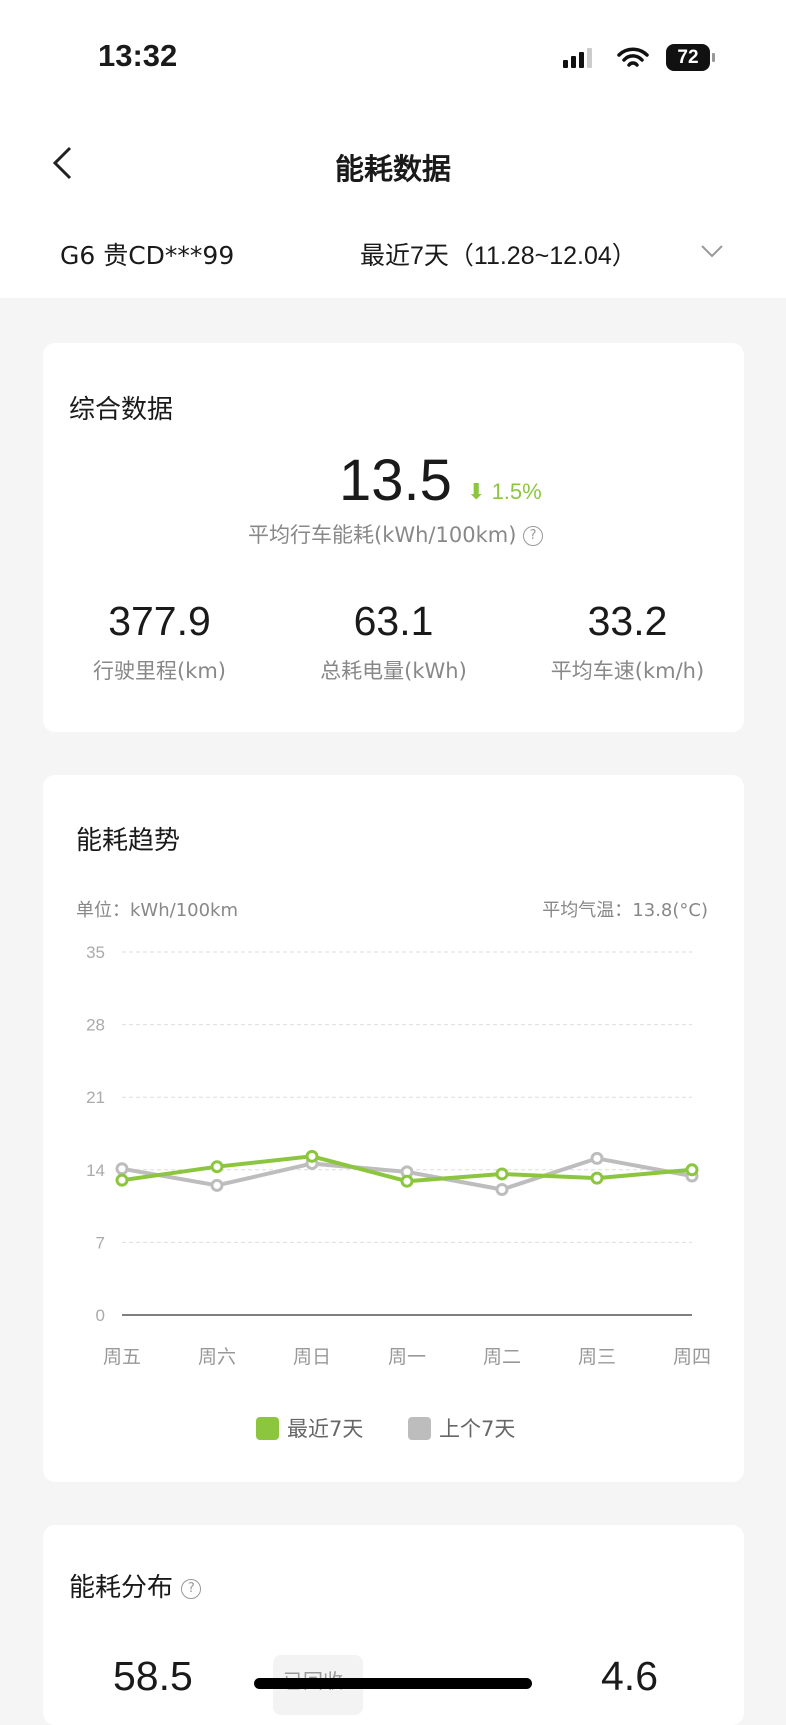 The width and height of the screenshot is (786, 1725). What do you see at coordinates (712, 251) in the screenshot?
I see `chevron-down-icon` at bounding box center [712, 251].